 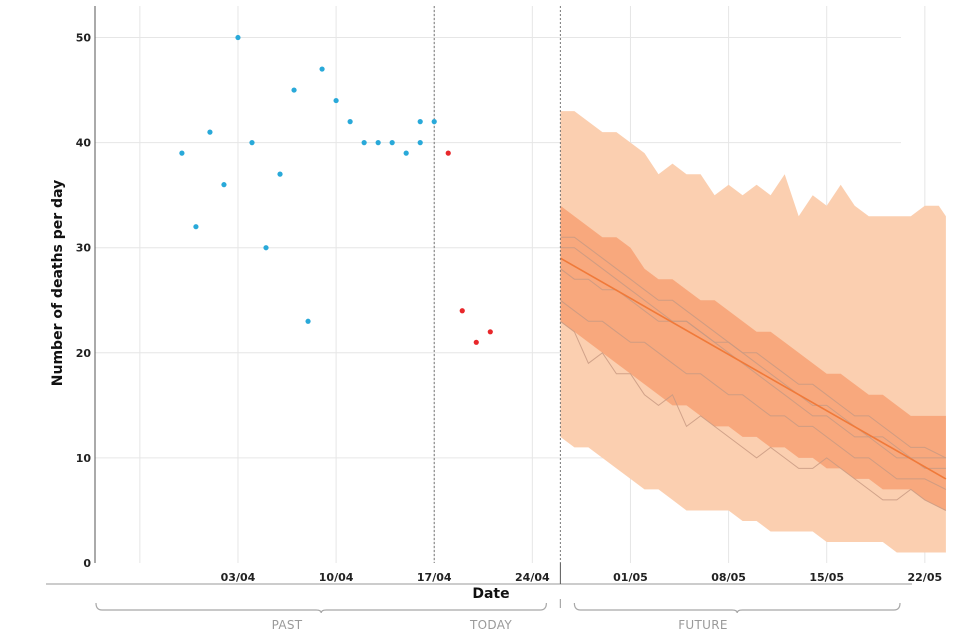 I want to click on x-tick-label: 17/04, so click(x=434, y=577).